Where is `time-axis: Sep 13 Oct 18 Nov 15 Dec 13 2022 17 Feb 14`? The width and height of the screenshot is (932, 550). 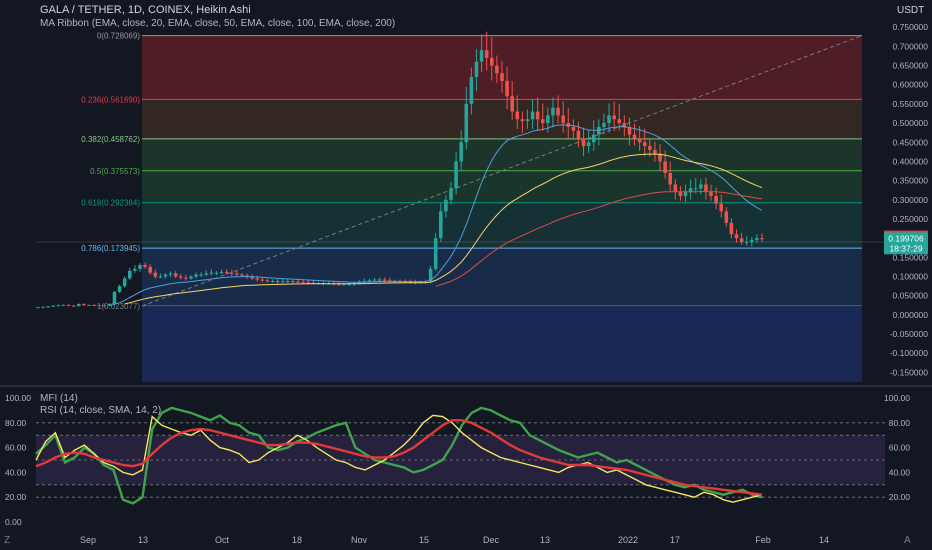
time-axis: Sep 13 Oct 18 Nov 15 Dec 13 2022 17 Feb 14 is located at coordinates (454, 540).